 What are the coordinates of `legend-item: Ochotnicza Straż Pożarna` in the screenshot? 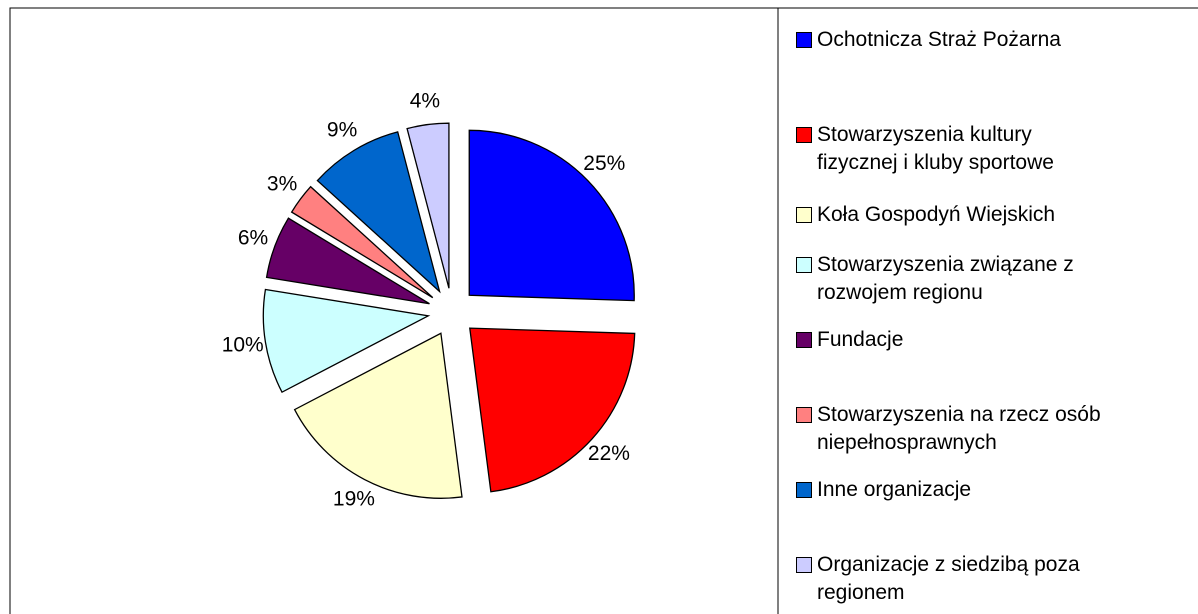 It's located at (996, 40).